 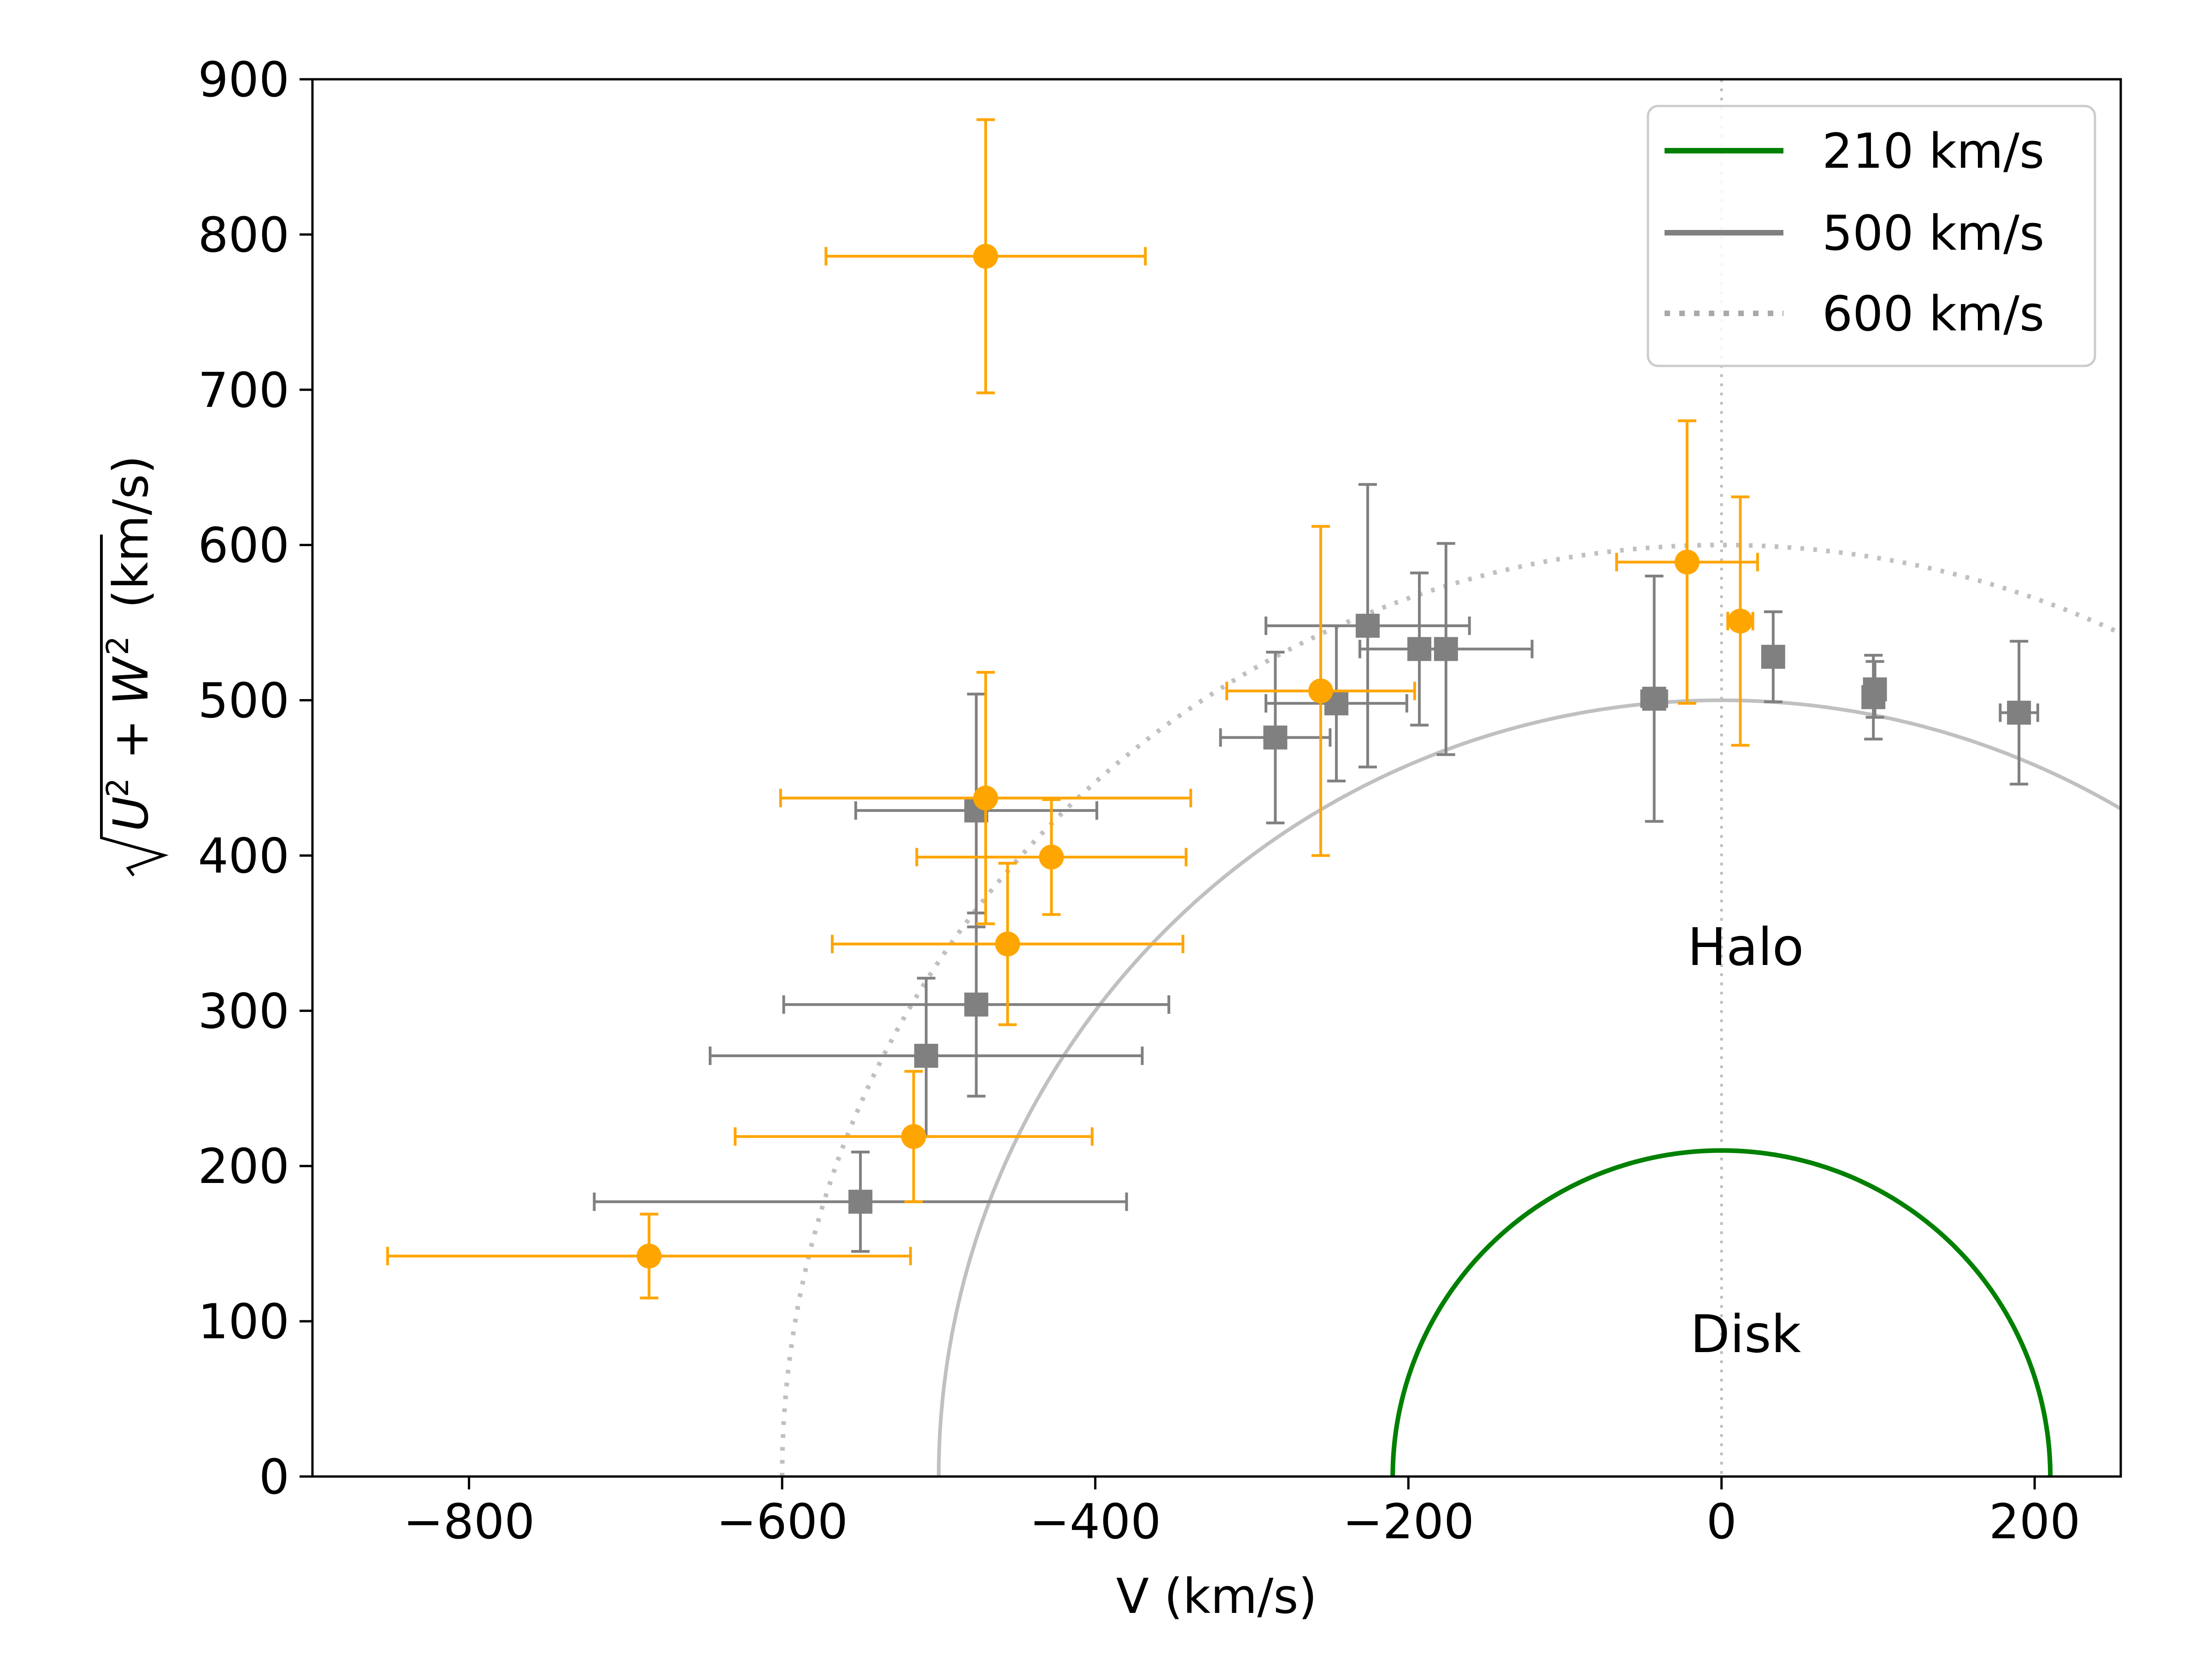 What do you see at coordinates (243, 235) in the screenshot?
I see `y-tick-label: 800` at bounding box center [243, 235].